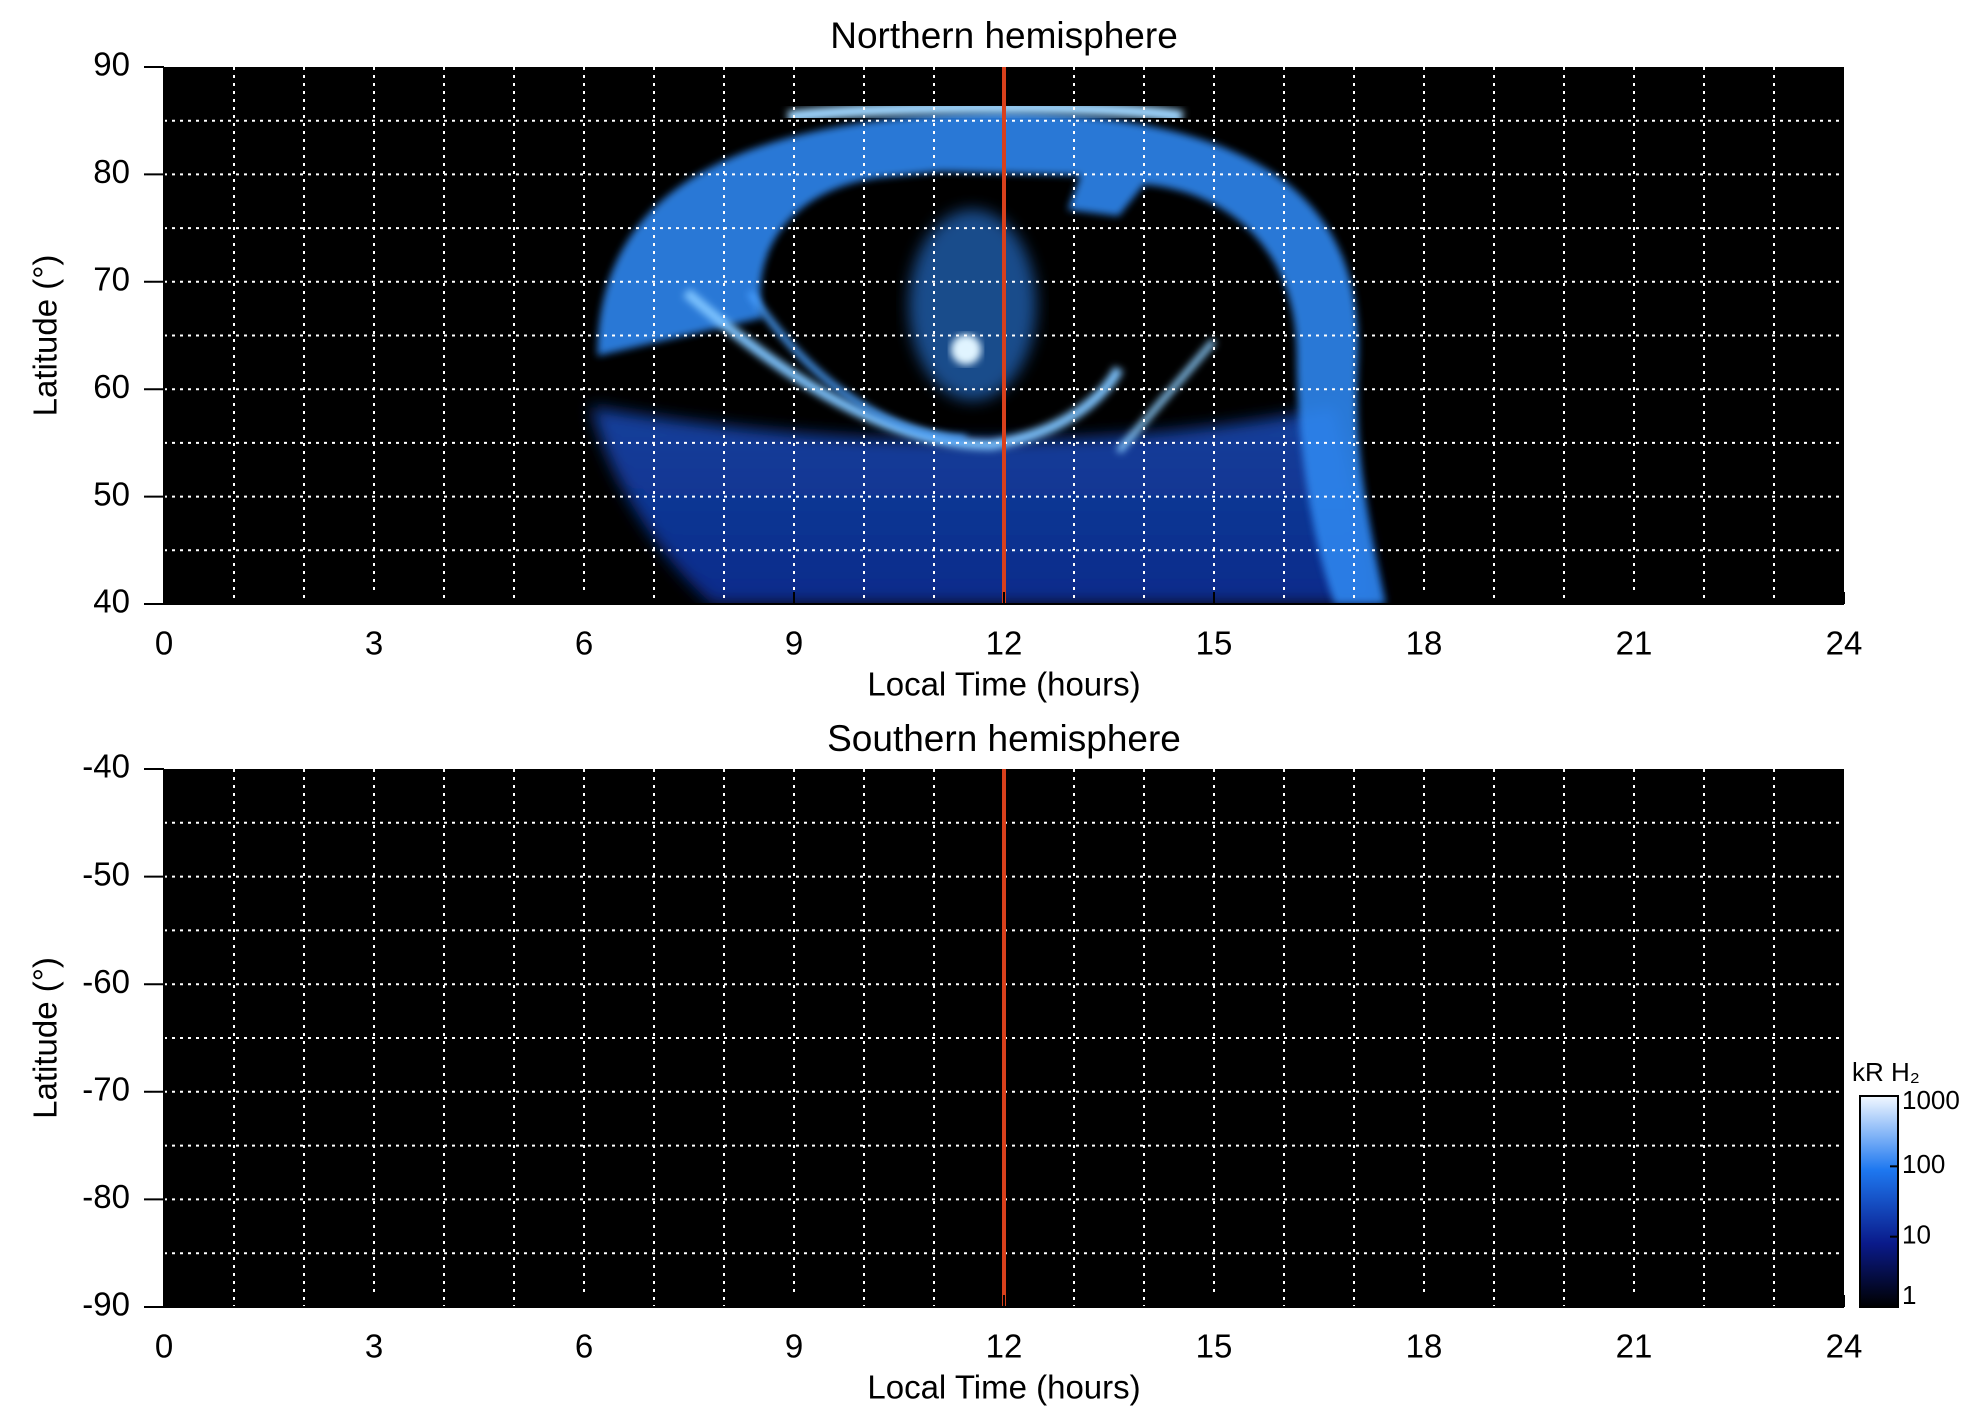 This screenshot has height=1423, width=1983. What do you see at coordinates (111, 386) in the screenshot?
I see `y-tick-label: 60` at bounding box center [111, 386].